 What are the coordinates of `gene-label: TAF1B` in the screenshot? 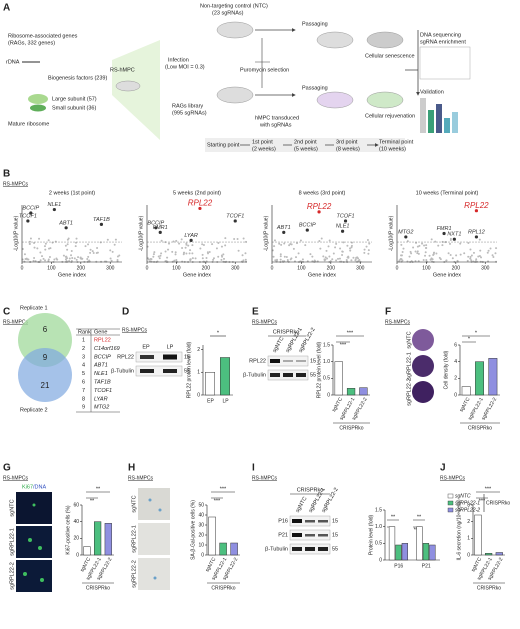 It's located at (101, 220).